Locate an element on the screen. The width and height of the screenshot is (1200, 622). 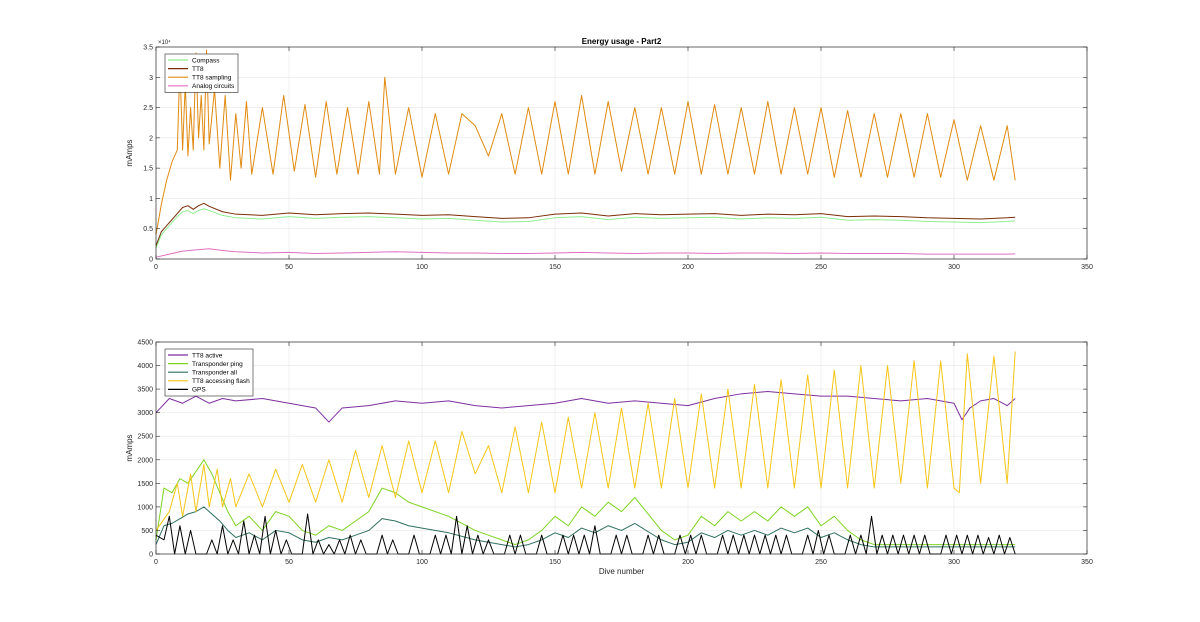
y-tick-label: 4500 is located at coordinates (145, 343).